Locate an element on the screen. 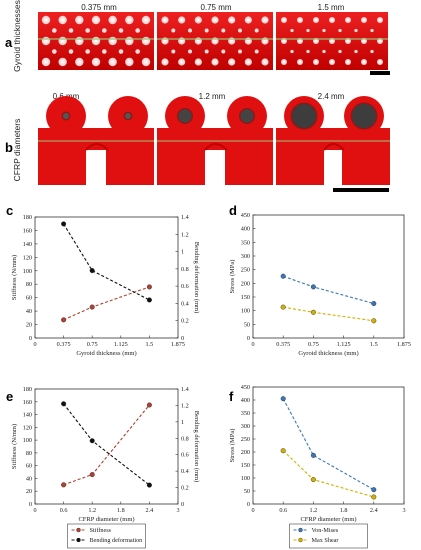 The image size is (421, 550). panel-letter-b: b is located at coordinates (9, 147).